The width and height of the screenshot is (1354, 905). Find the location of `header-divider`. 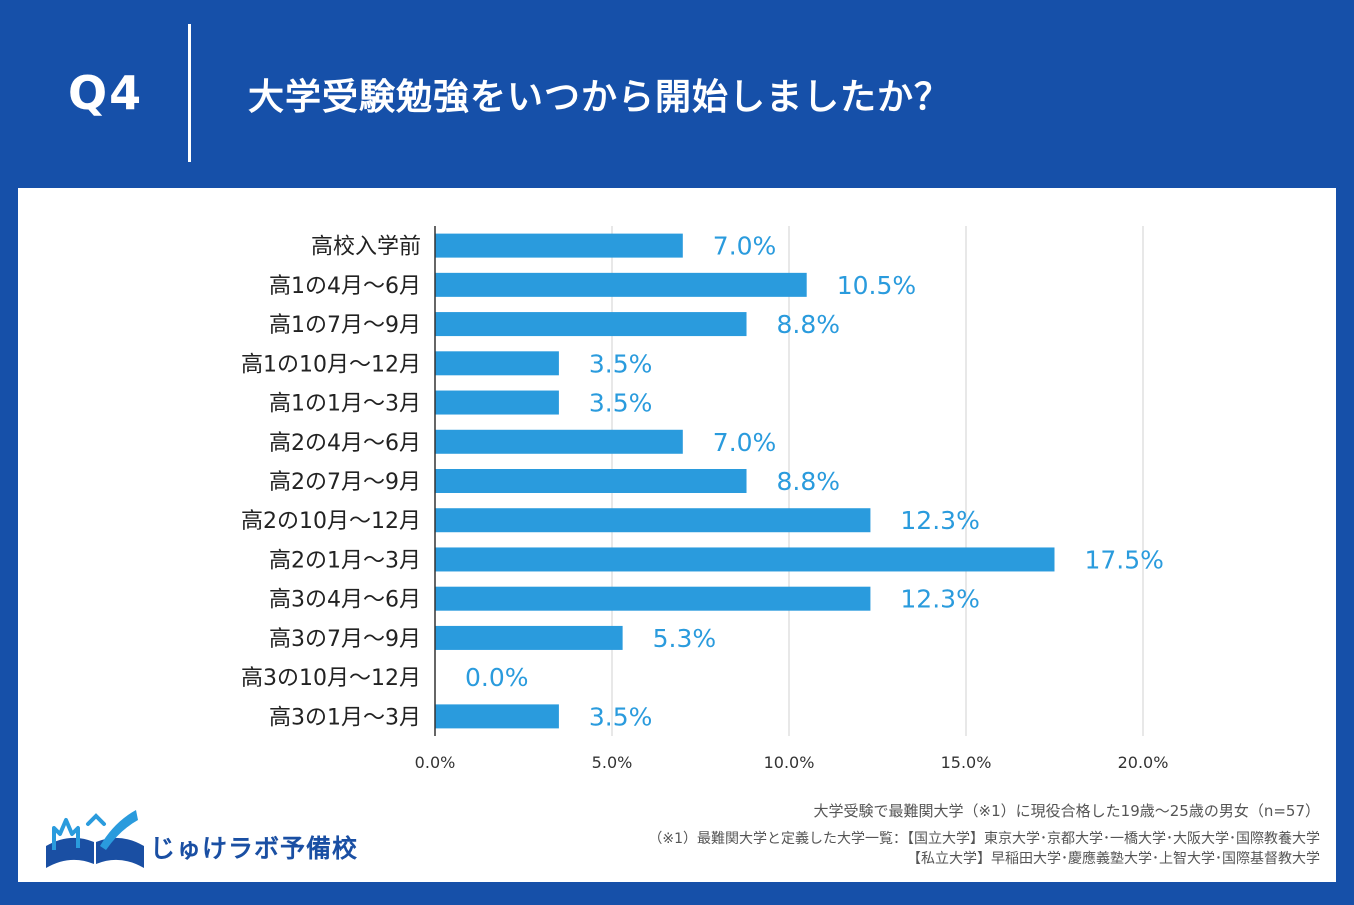

header-divider is located at coordinates (189, 93).